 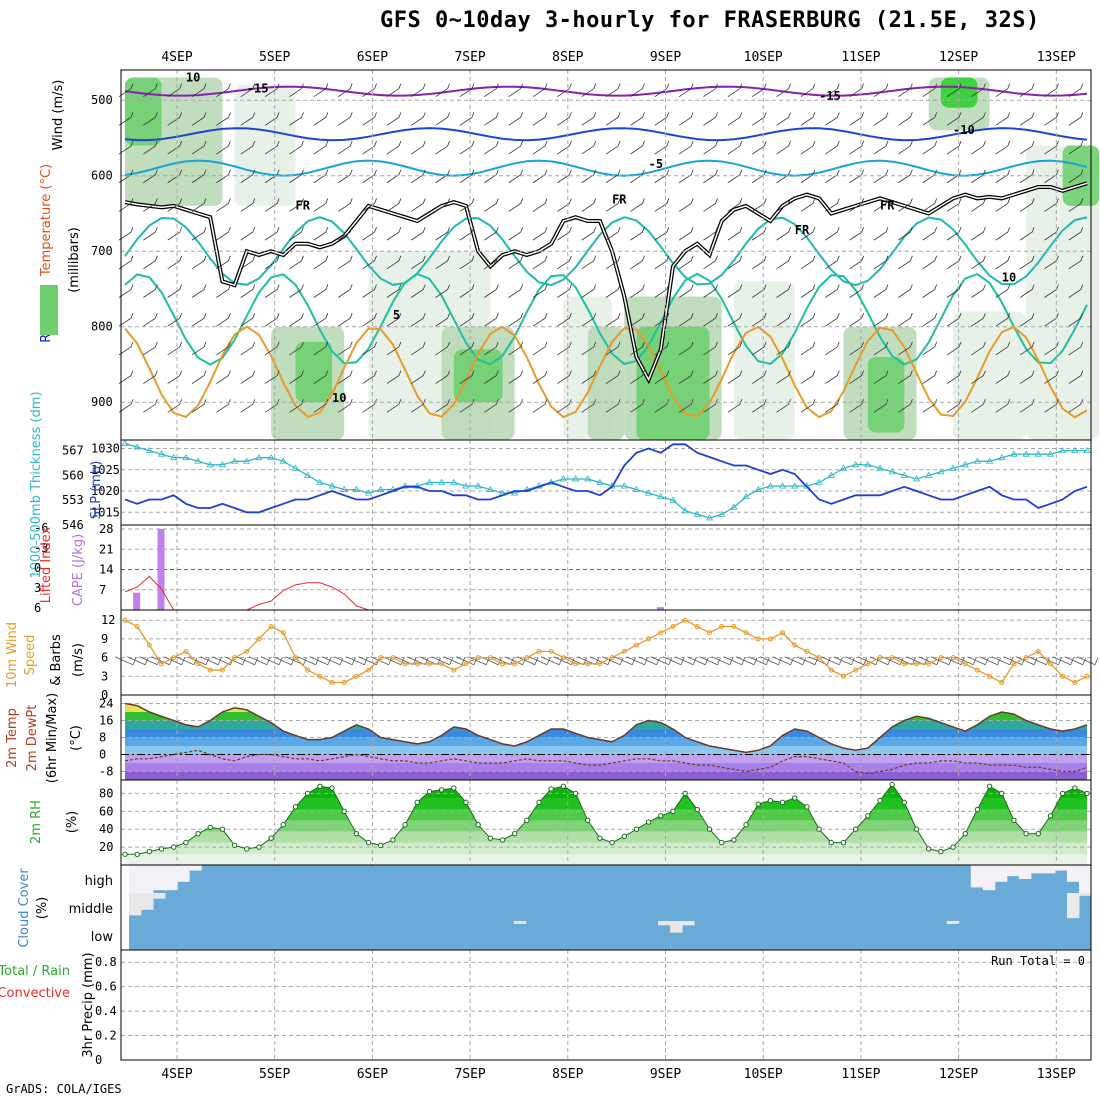 What do you see at coordinates (78, 660) in the screenshot?
I see `wind-ylabel: (m/s)` at bounding box center [78, 660].